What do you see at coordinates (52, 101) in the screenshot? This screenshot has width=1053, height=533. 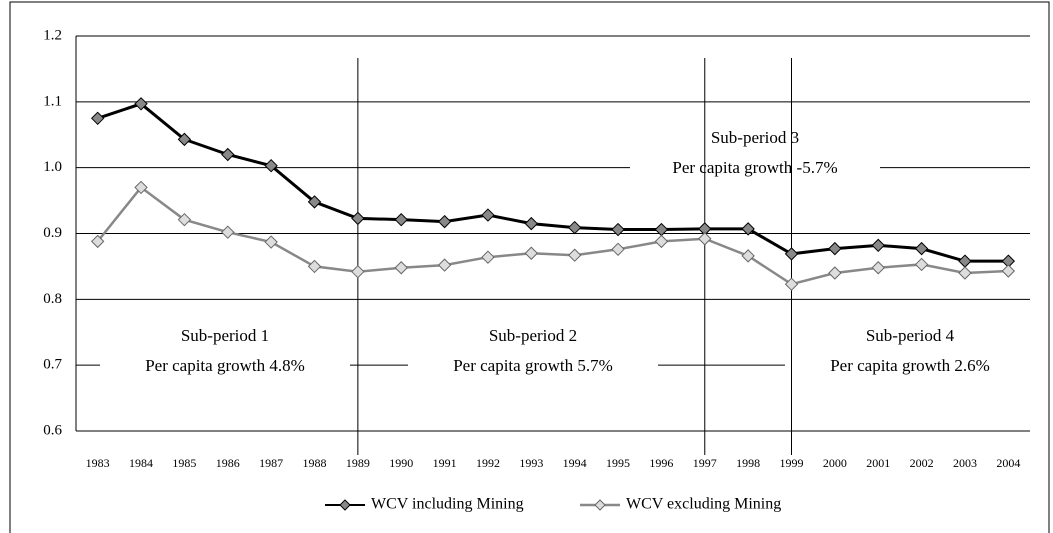 I see `y-tick-label: 1.1` at bounding box center [52, 101].